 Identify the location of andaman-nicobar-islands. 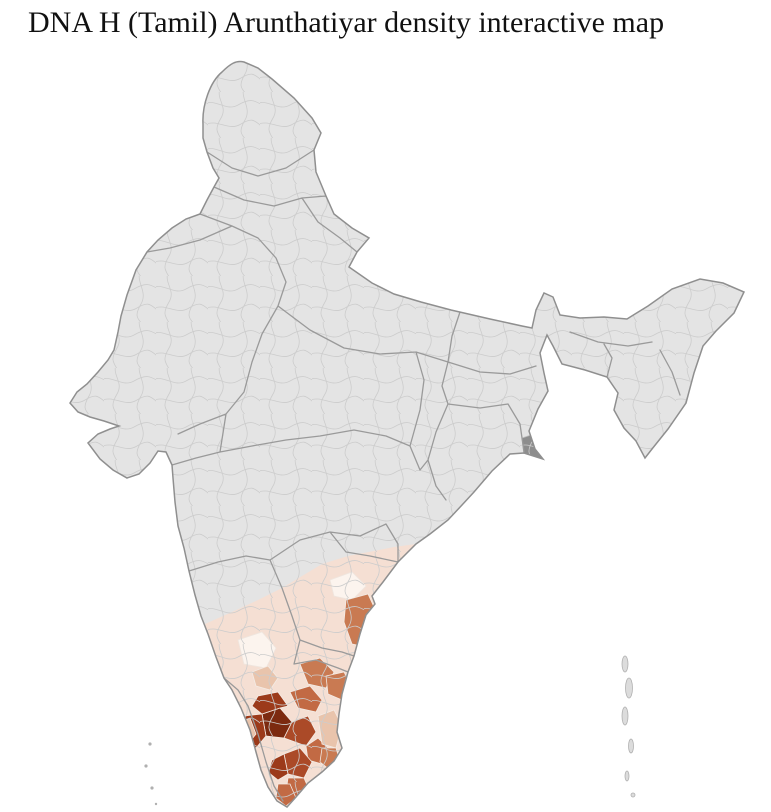
(628, 726).